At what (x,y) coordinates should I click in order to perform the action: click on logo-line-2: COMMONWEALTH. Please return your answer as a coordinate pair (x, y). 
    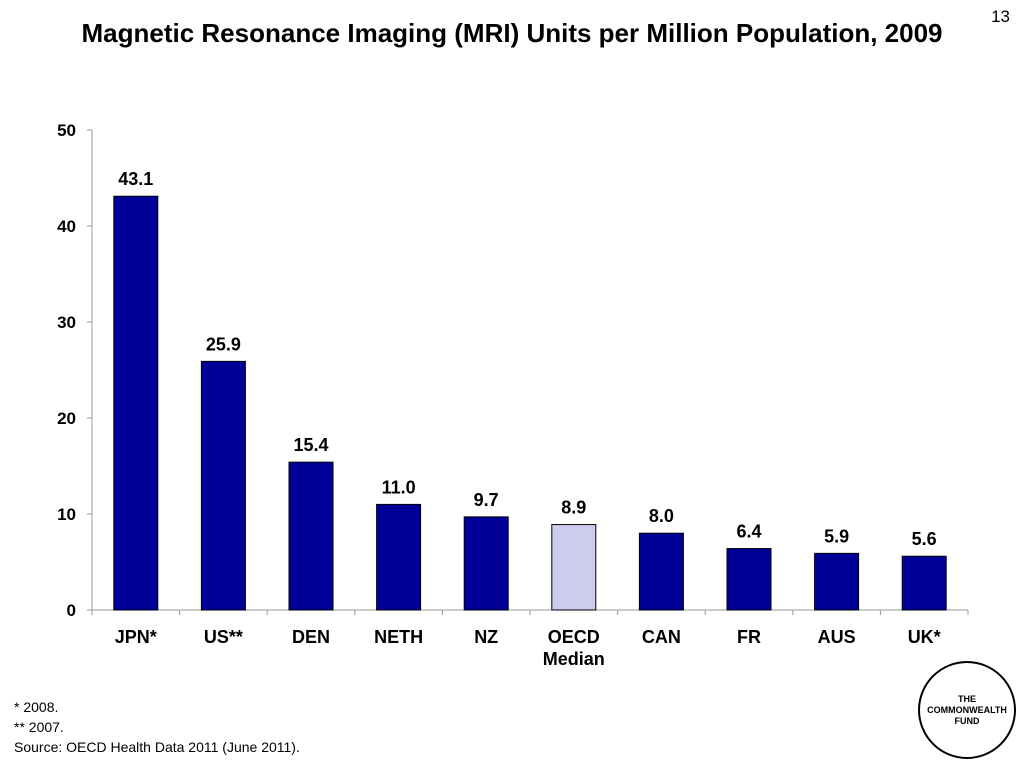
    Looking at the image, I should click on (967, 709).